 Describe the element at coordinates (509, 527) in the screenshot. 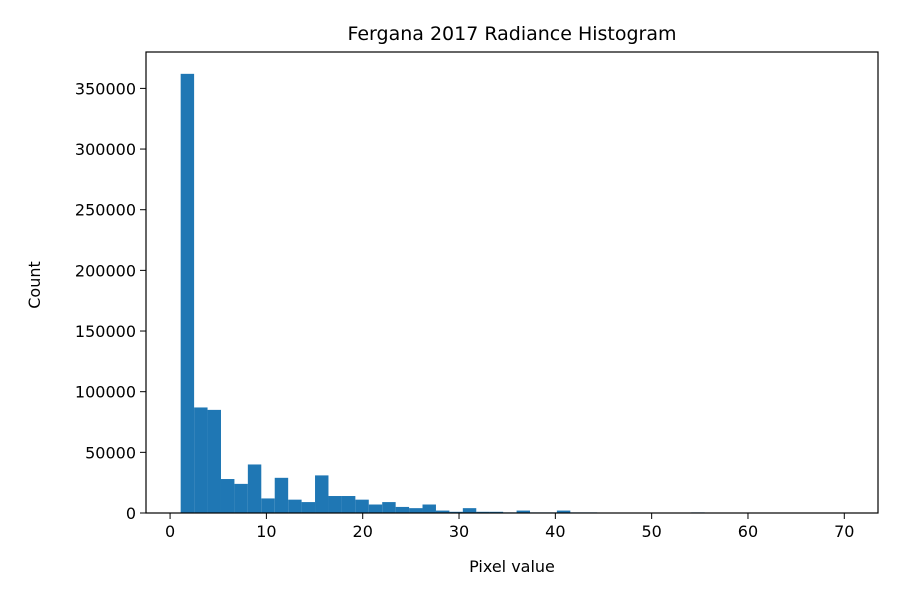

I see `x-axis-ticks: 0 10 20 30 40 50 60 70` at that location.